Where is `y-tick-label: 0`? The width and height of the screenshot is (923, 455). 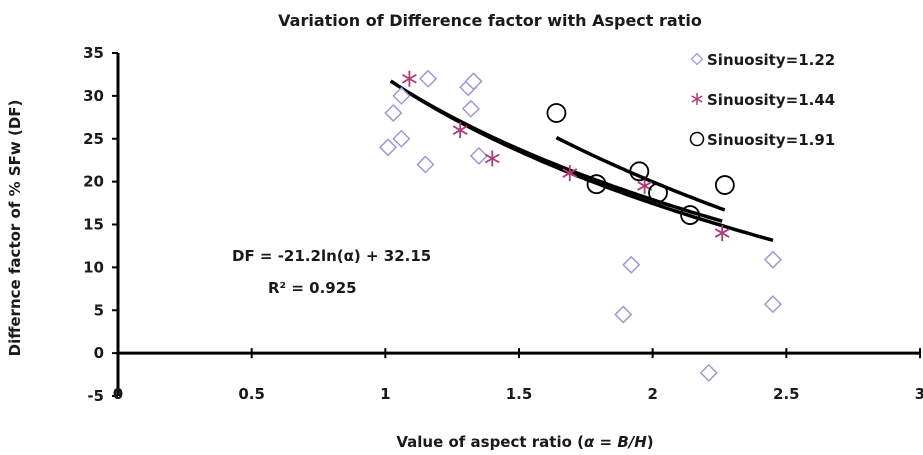 y-tick-label: 0 is located at coordinates (99, 353).